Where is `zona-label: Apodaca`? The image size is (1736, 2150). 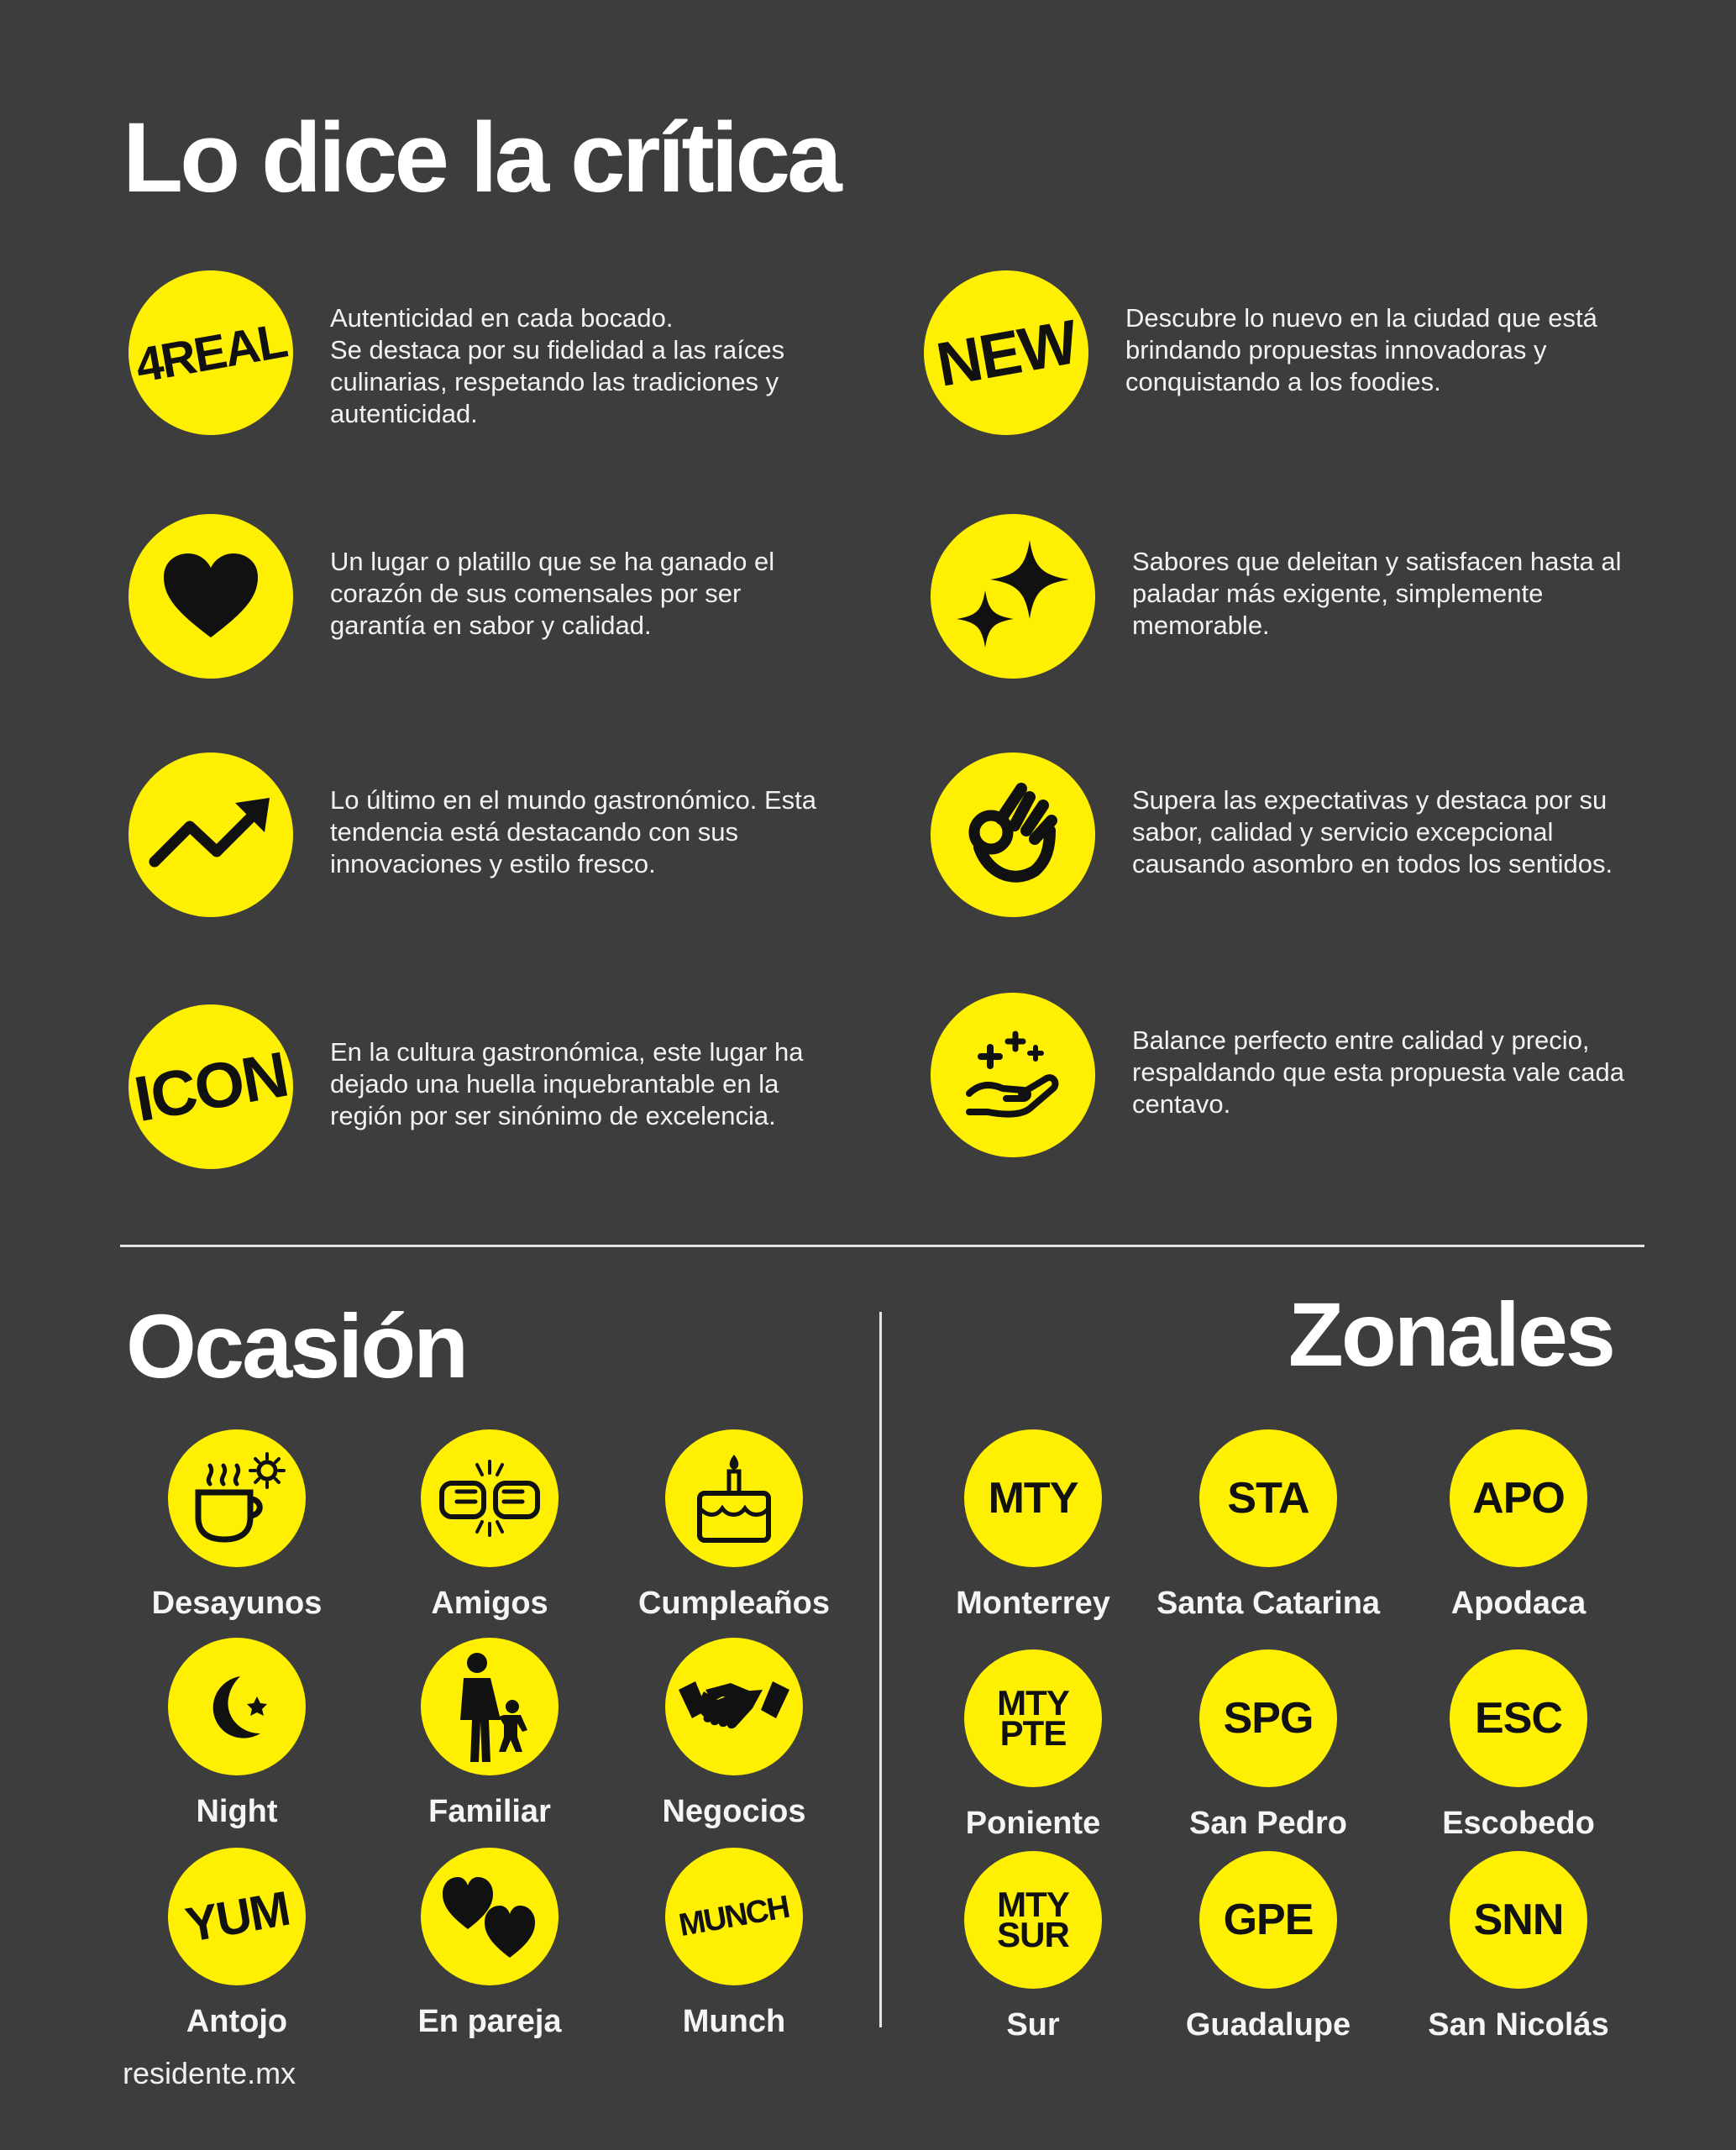
zona-label: Apodaca is located at coordinates (1518, 1603).